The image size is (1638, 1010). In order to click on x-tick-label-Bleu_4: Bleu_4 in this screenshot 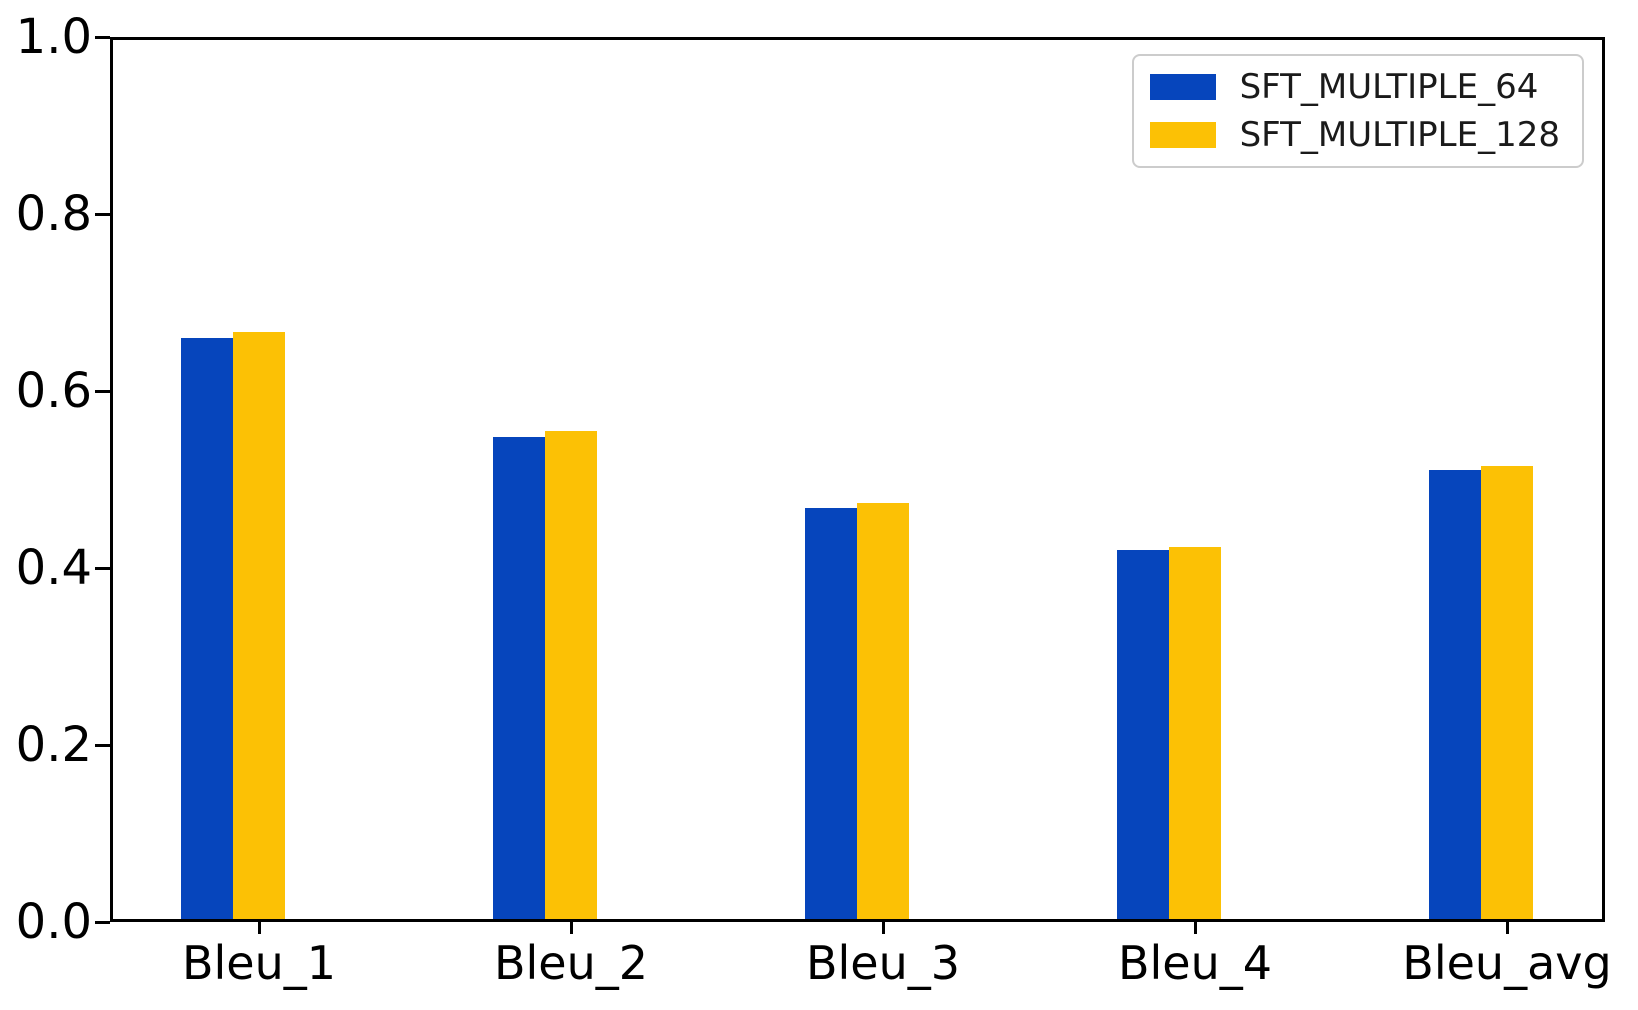, I will do `click(1195, 963)`.